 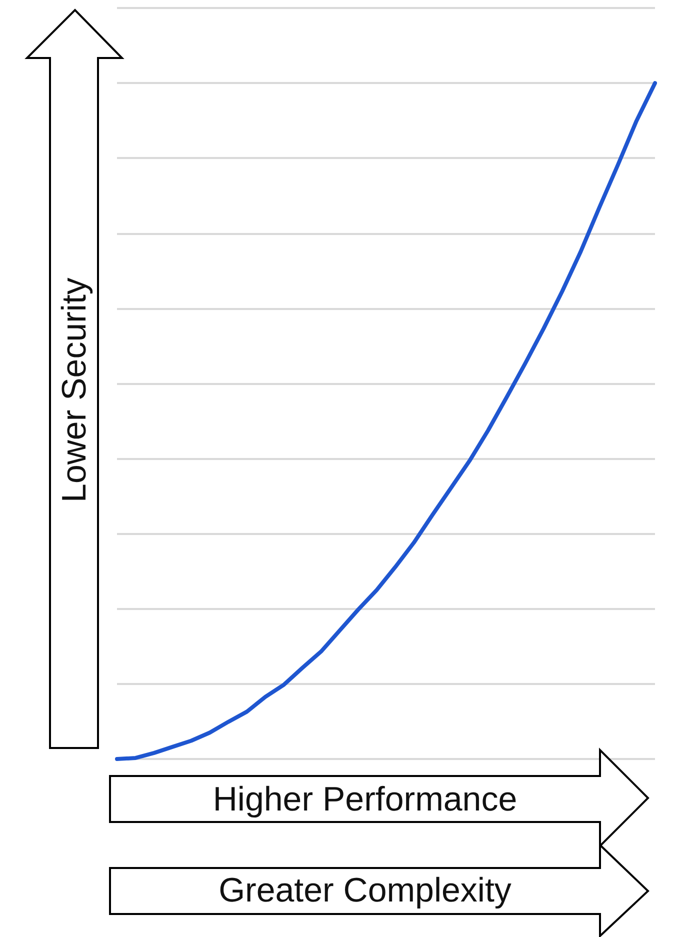 I want to click on y-axis-title: Lower Security, so click(x=75, y=390).